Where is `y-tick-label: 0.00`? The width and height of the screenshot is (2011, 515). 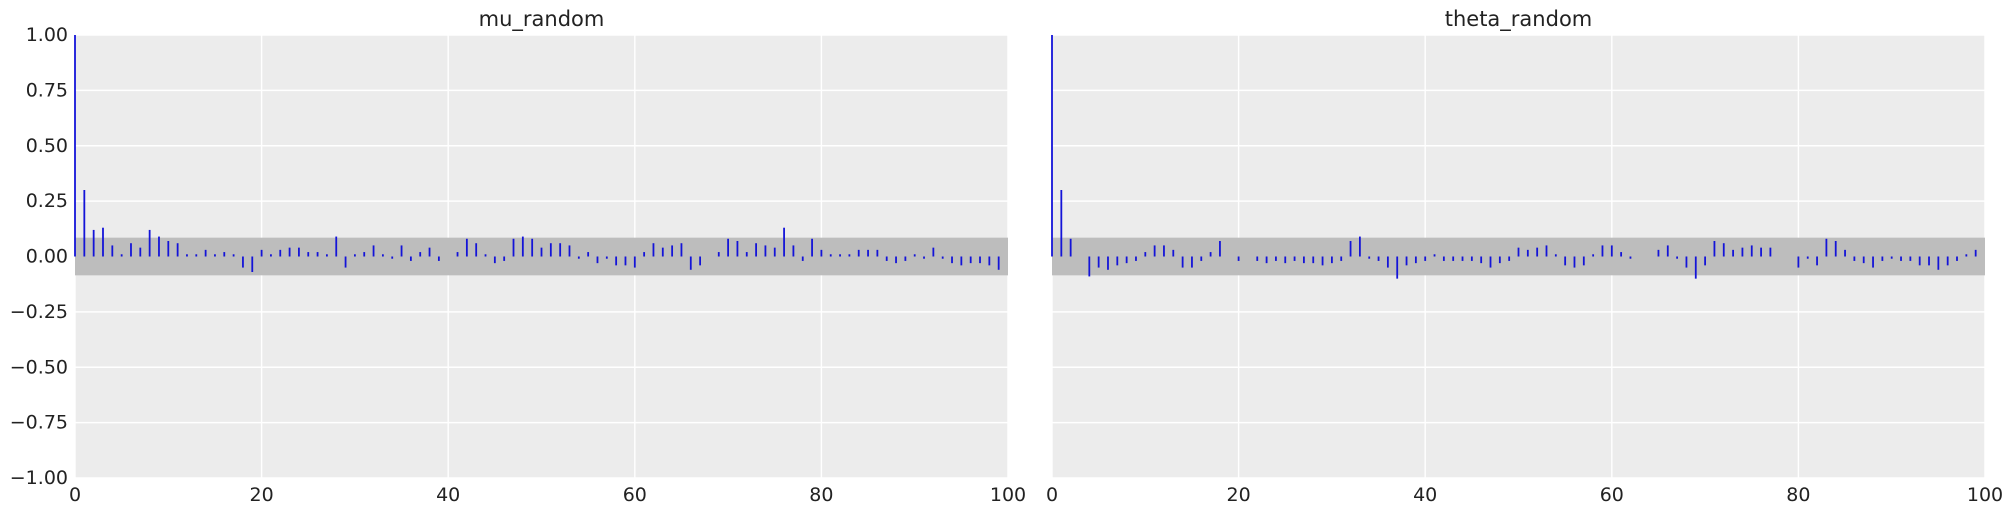
y-tick-label: 0.00 is located at coordinates (47, 257).